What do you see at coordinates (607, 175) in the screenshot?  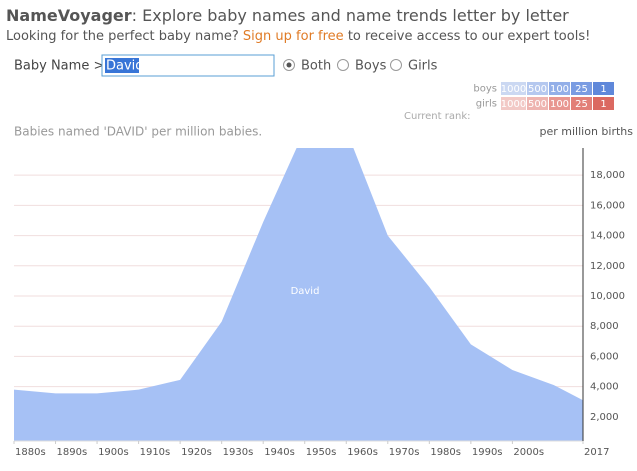 I see `y-tick-label: 18,000` at bounding box center [607, 175].